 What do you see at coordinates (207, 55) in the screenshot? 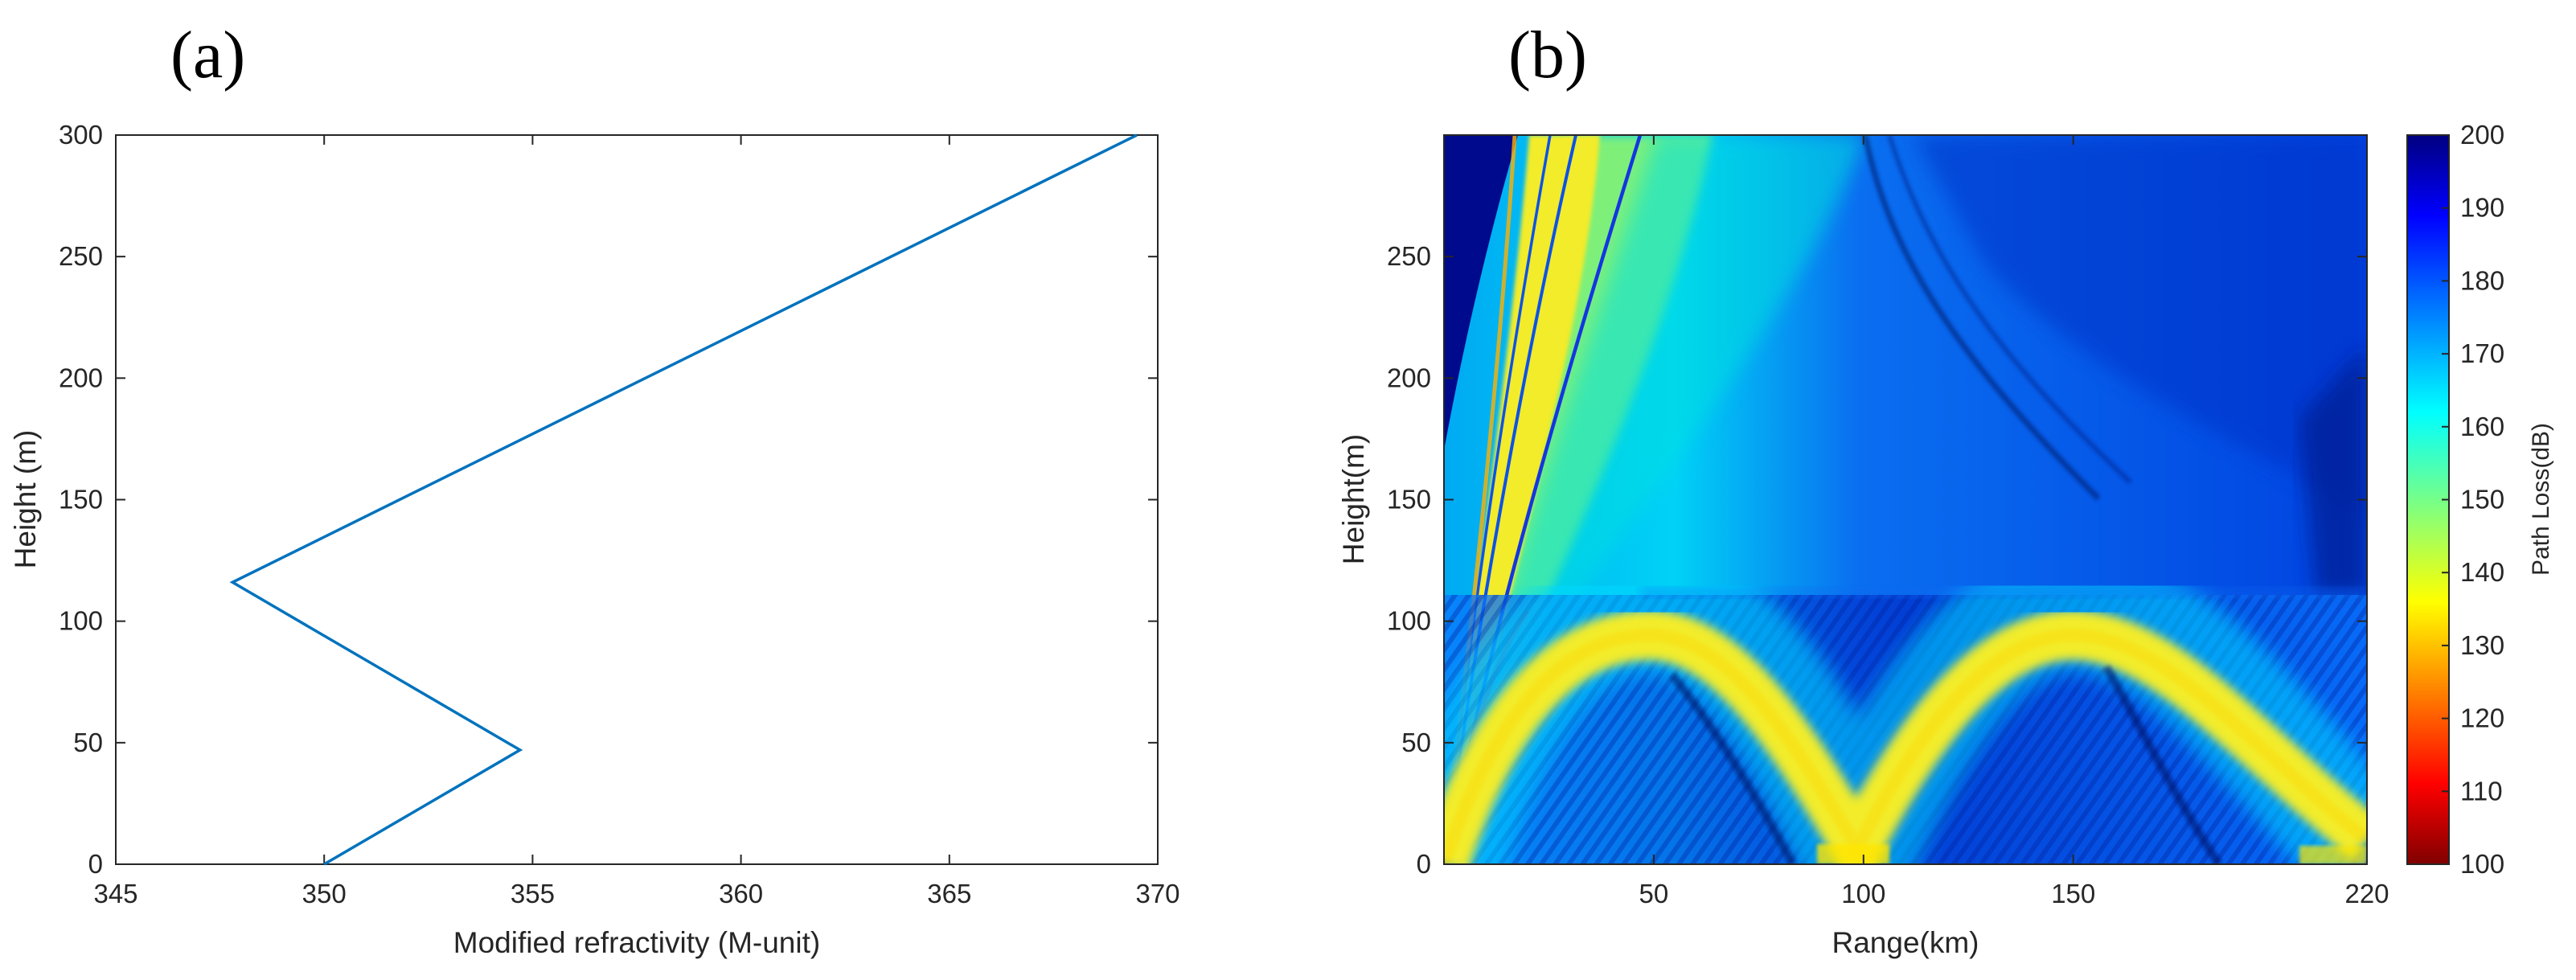
I see `panel-label-a: (a)` at bounding box center [207, 55].